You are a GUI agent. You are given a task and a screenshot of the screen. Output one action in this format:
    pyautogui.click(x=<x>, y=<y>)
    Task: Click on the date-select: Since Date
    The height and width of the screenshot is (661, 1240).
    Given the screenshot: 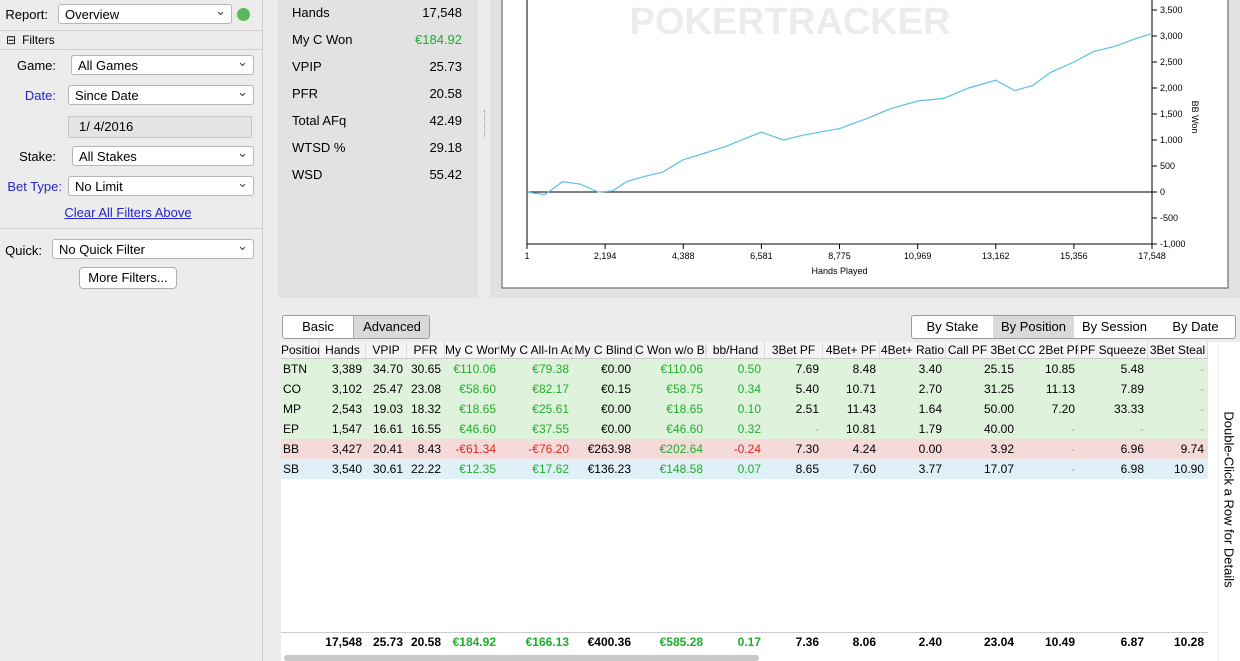 What is the action you would take?
    pyautogui.click(x=161, y=93)
    